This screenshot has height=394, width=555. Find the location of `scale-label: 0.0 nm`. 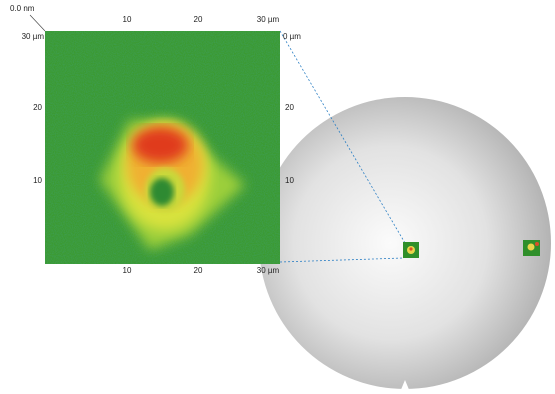

scale-label: 0.0 nm is located at coordinates (22, 8).